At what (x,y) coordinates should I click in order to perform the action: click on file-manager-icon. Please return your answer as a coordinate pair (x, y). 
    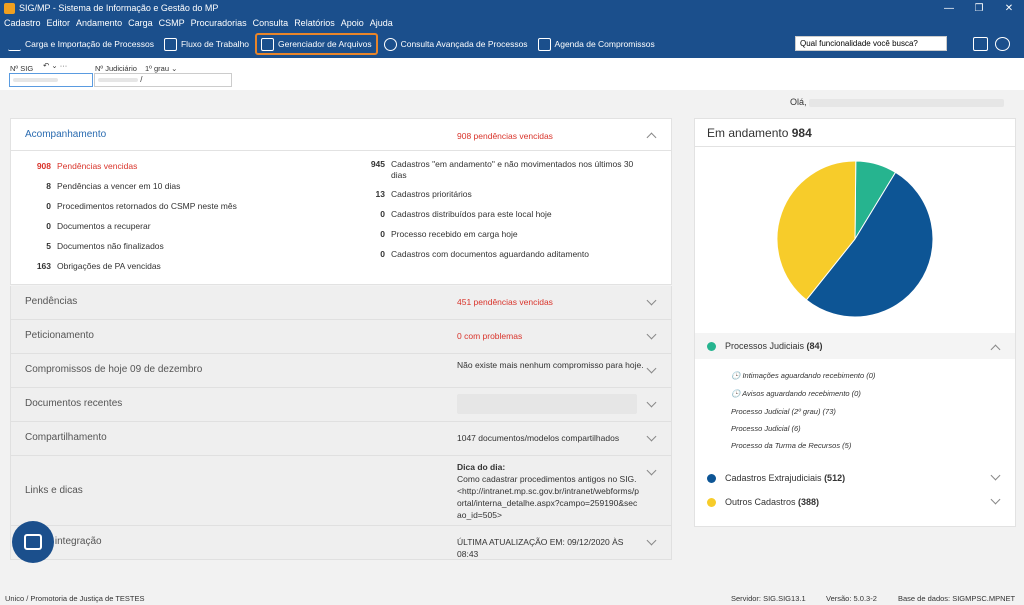
    Looking at the image, I should click on (268, 44).